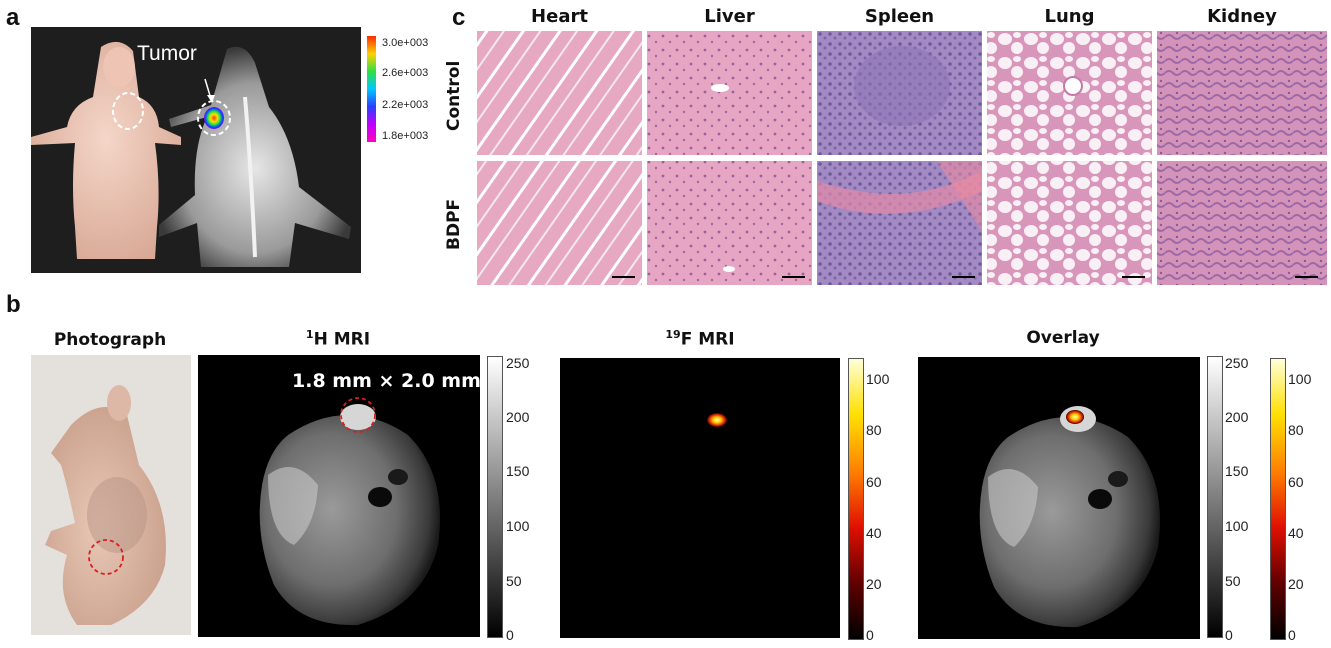 The height and width of the screenshot is (648, 1331). Describe the element at coordinates (405, 43) in the screenshot. I see `colorbar-tick: 3.0e+003` at that location.